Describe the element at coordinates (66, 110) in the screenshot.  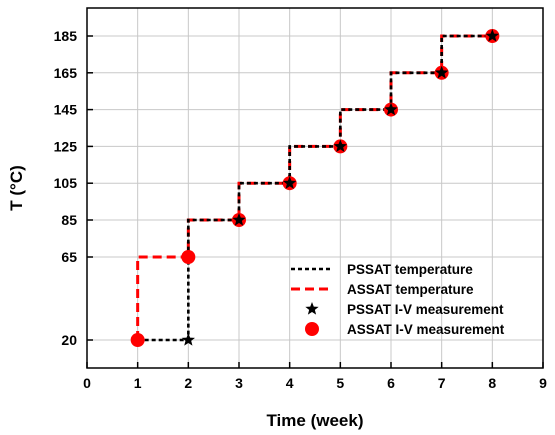
I see `y-tick-label: 145` at that location.